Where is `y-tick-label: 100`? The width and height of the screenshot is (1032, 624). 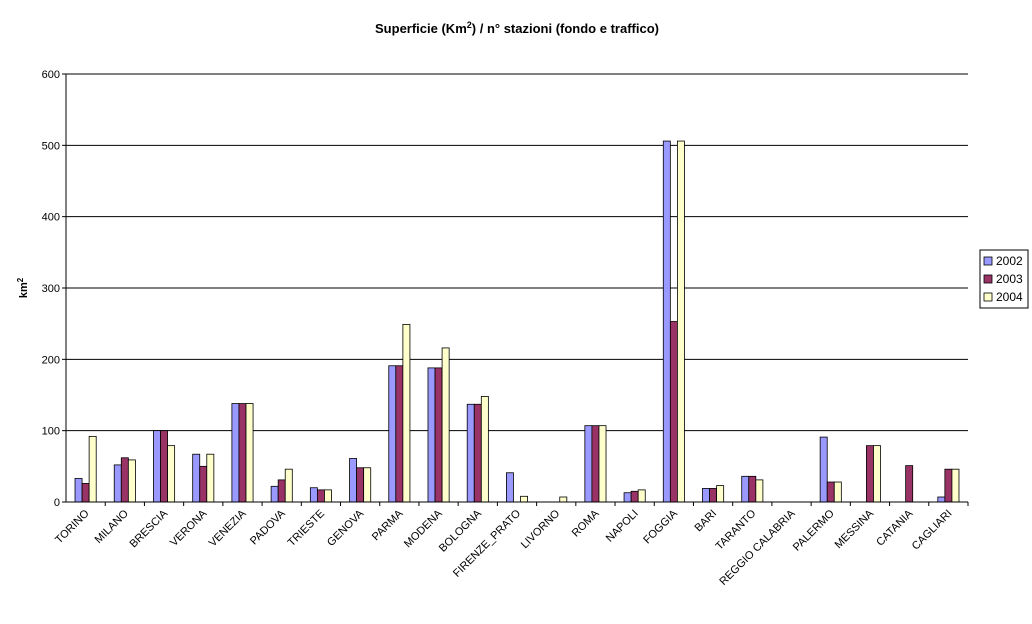
y-tick-label: 100 is located at coordinates (51, 432).